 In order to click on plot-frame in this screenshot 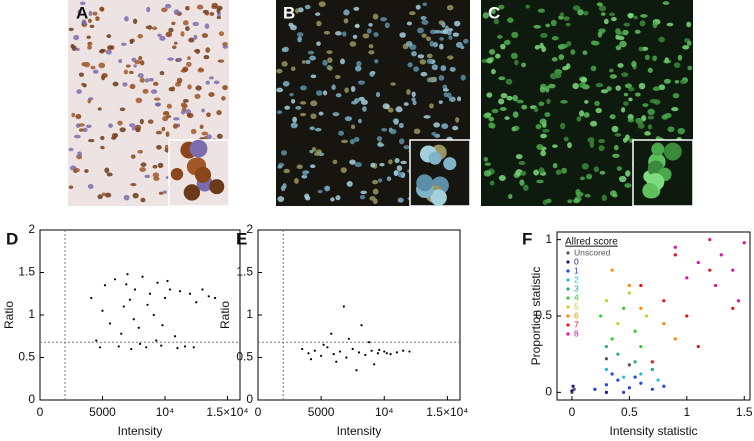, I will do `click(359, 315)`.